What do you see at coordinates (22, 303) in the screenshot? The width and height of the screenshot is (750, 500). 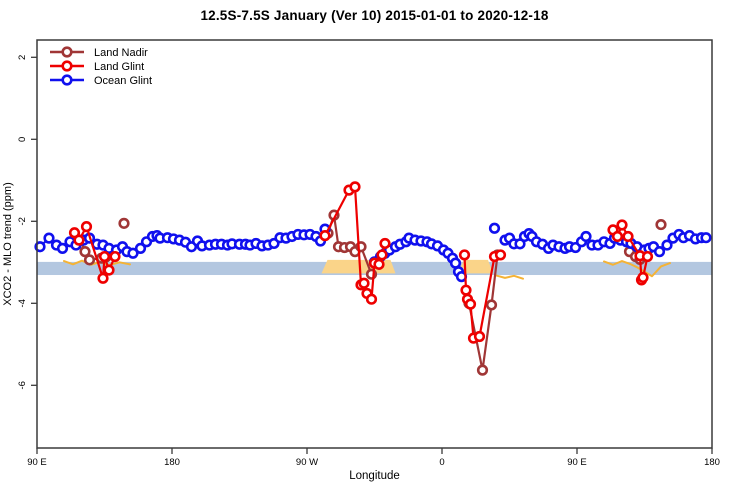 I see `y-tick-label: -4` at bounding box center [22, 303].